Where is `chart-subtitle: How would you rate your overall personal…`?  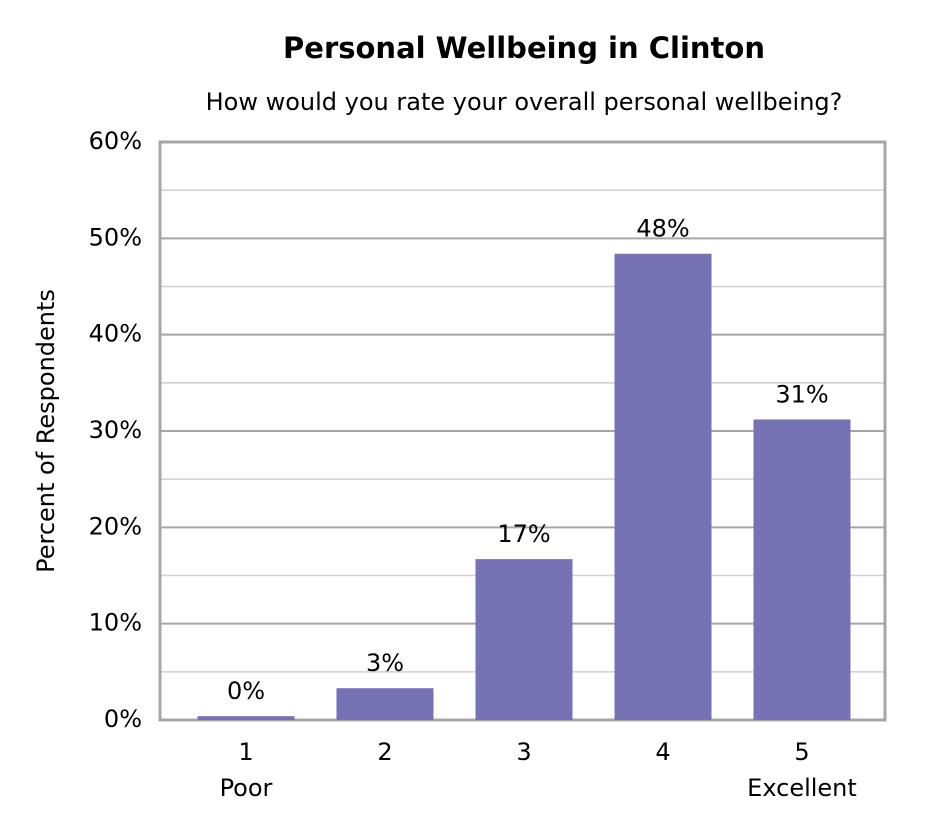 chart-subtitle: How would you rate your overall personal… is located at coordinates (524, 102).